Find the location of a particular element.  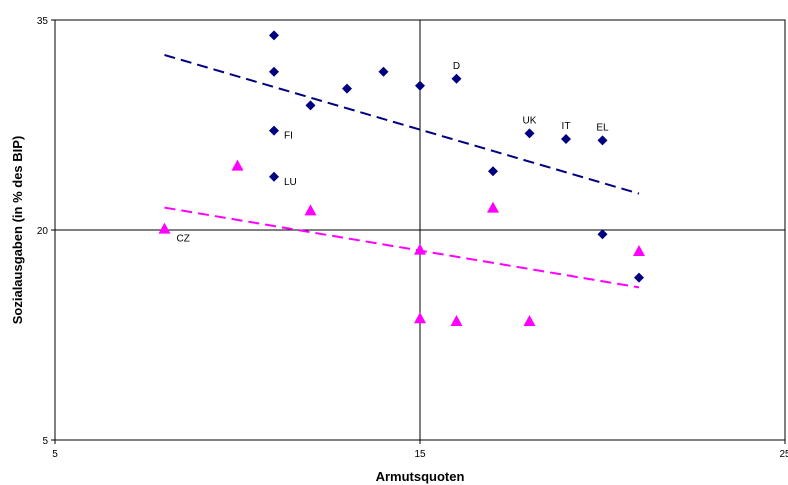

point-label-d: D is located at coordinates (456, 66).